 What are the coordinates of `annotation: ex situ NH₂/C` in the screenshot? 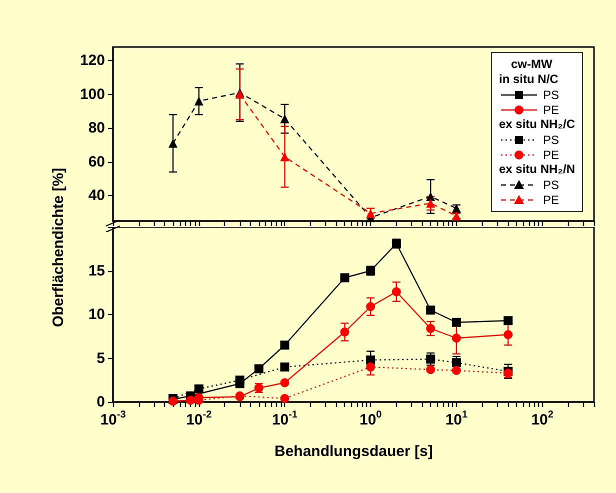 It's located at (536, 124).